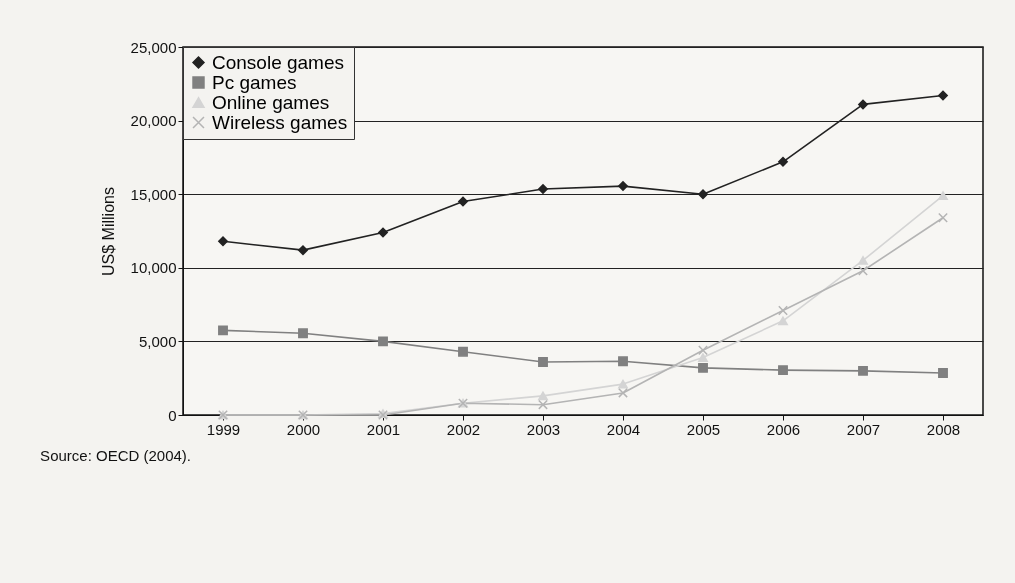  I want to click on x-tick-label: 2005, so click(703, 429).